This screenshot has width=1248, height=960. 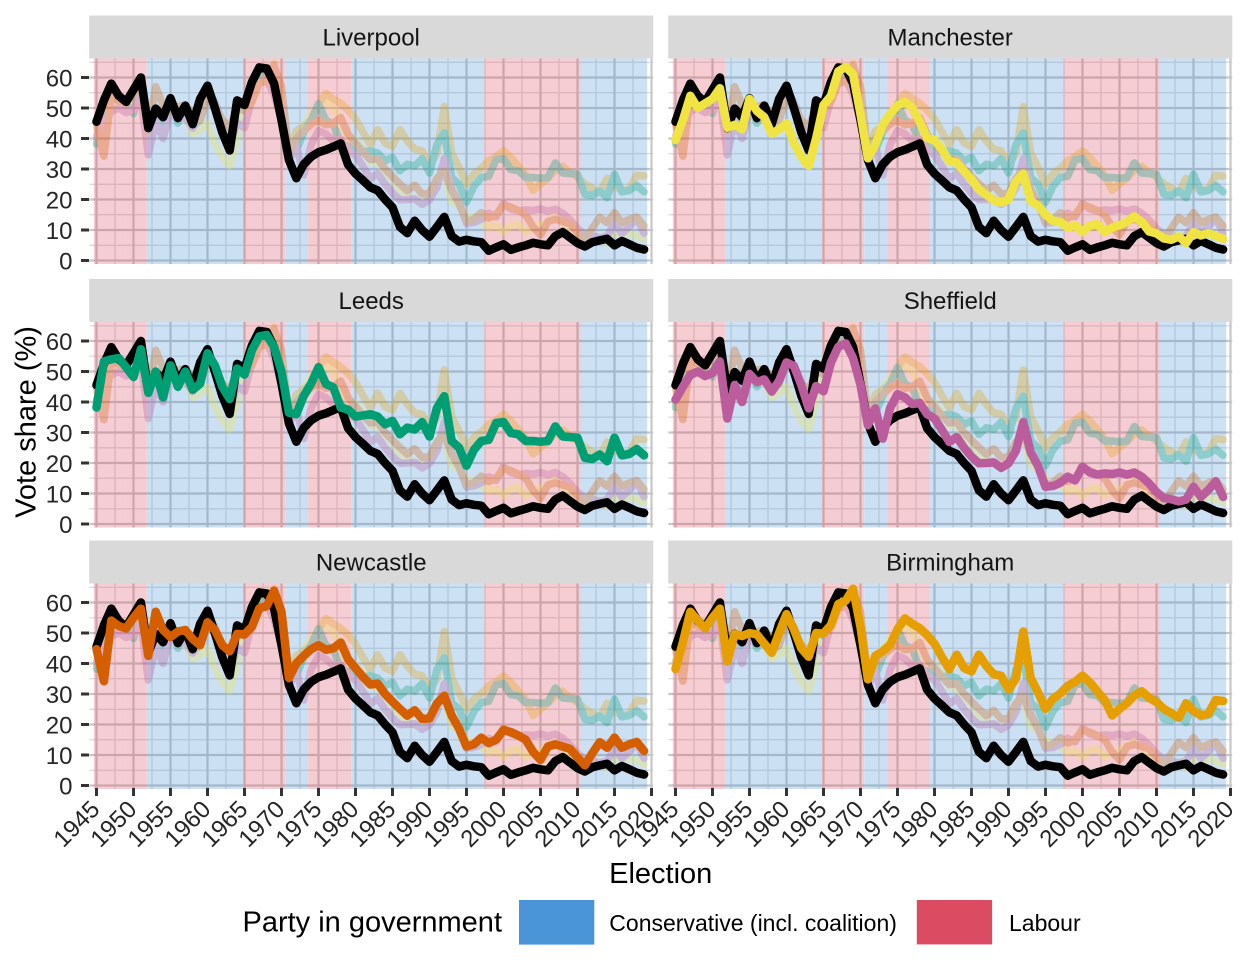 What do you see at coordinates (950, 301) in the screenshot?
I see `svg-text: Sheffield` at bounding box center [950, 301].